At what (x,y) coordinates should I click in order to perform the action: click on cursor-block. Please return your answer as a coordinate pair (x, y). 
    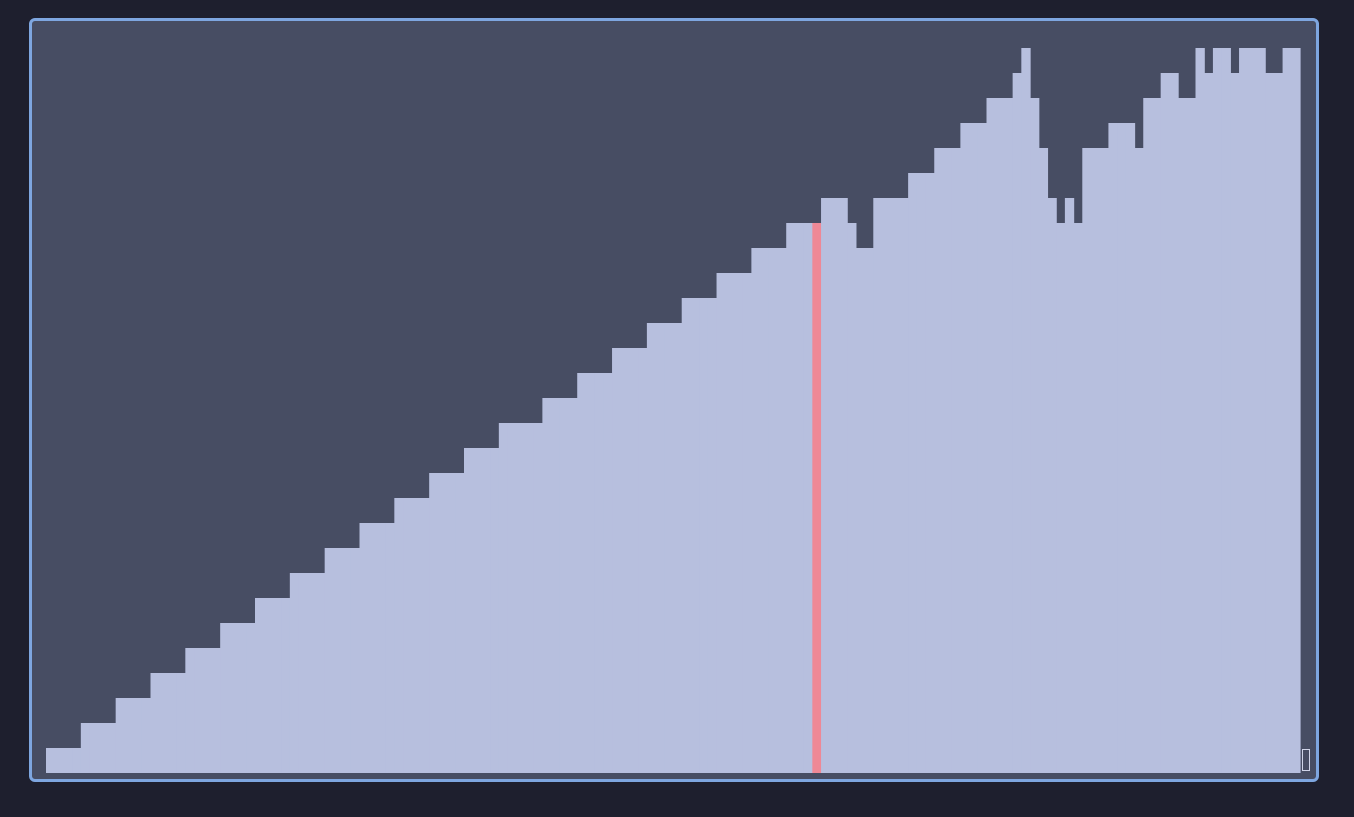
    Looking at the image, I should click on (1306, 760).